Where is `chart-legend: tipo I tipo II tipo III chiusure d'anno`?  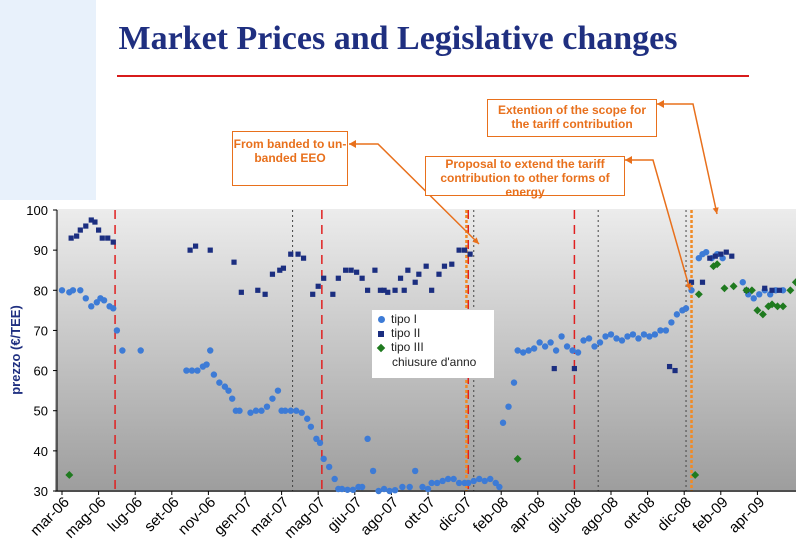 chart-legend: tipo I tipo II tipo III chiusure d'anno is located at coordinates (433, 344).